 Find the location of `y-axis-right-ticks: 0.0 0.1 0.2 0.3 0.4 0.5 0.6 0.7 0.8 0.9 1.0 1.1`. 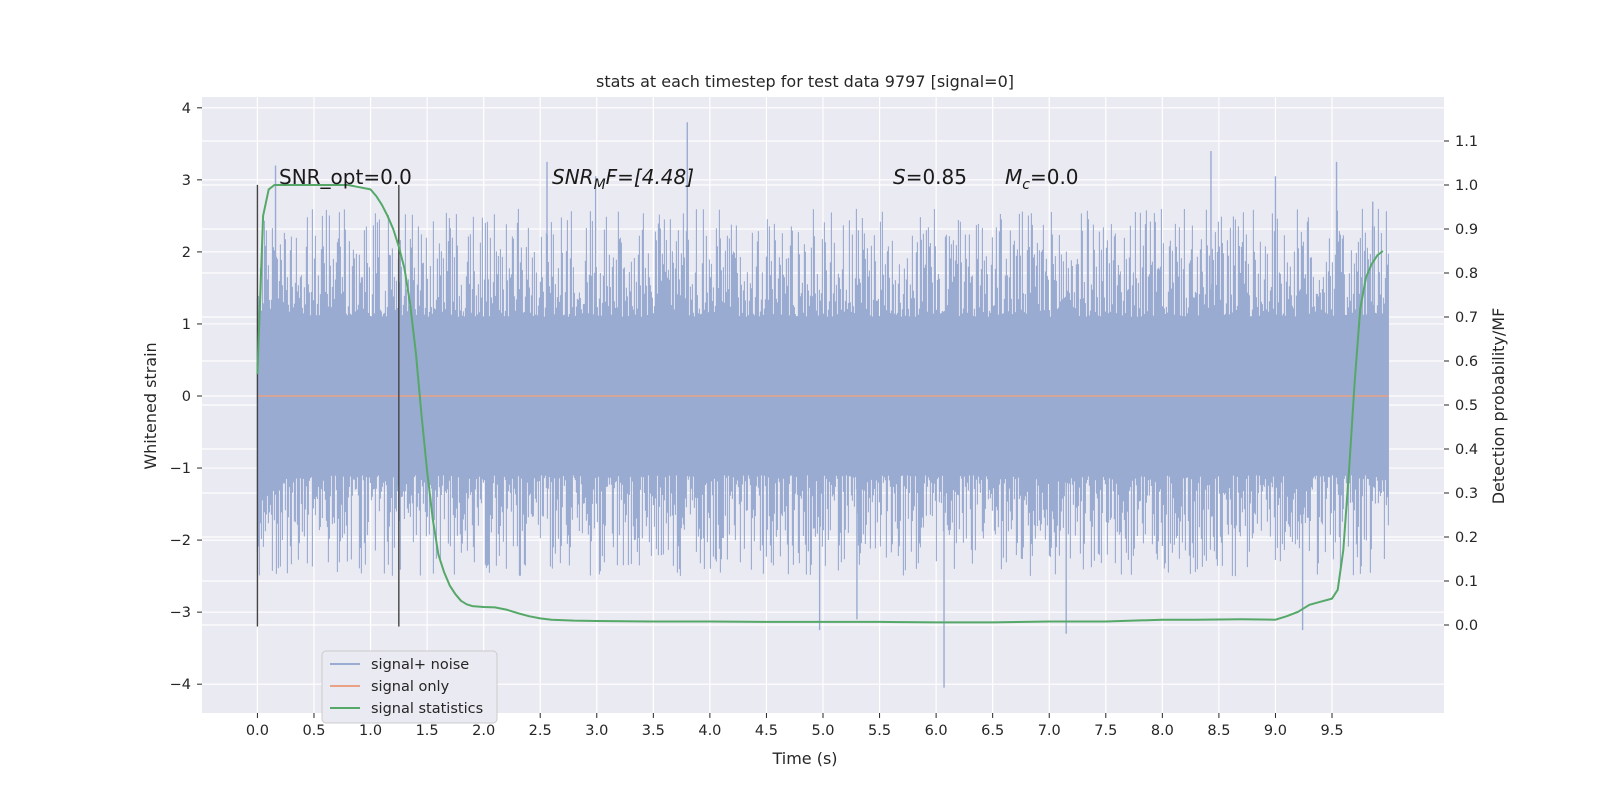

y-axis-right-ticks: 0.0 0.1 0.2 0.3 0.4 0.5 0.6 0.7 0.8 0.9 1.0 1.1 is located at coordinates (1461, 384).